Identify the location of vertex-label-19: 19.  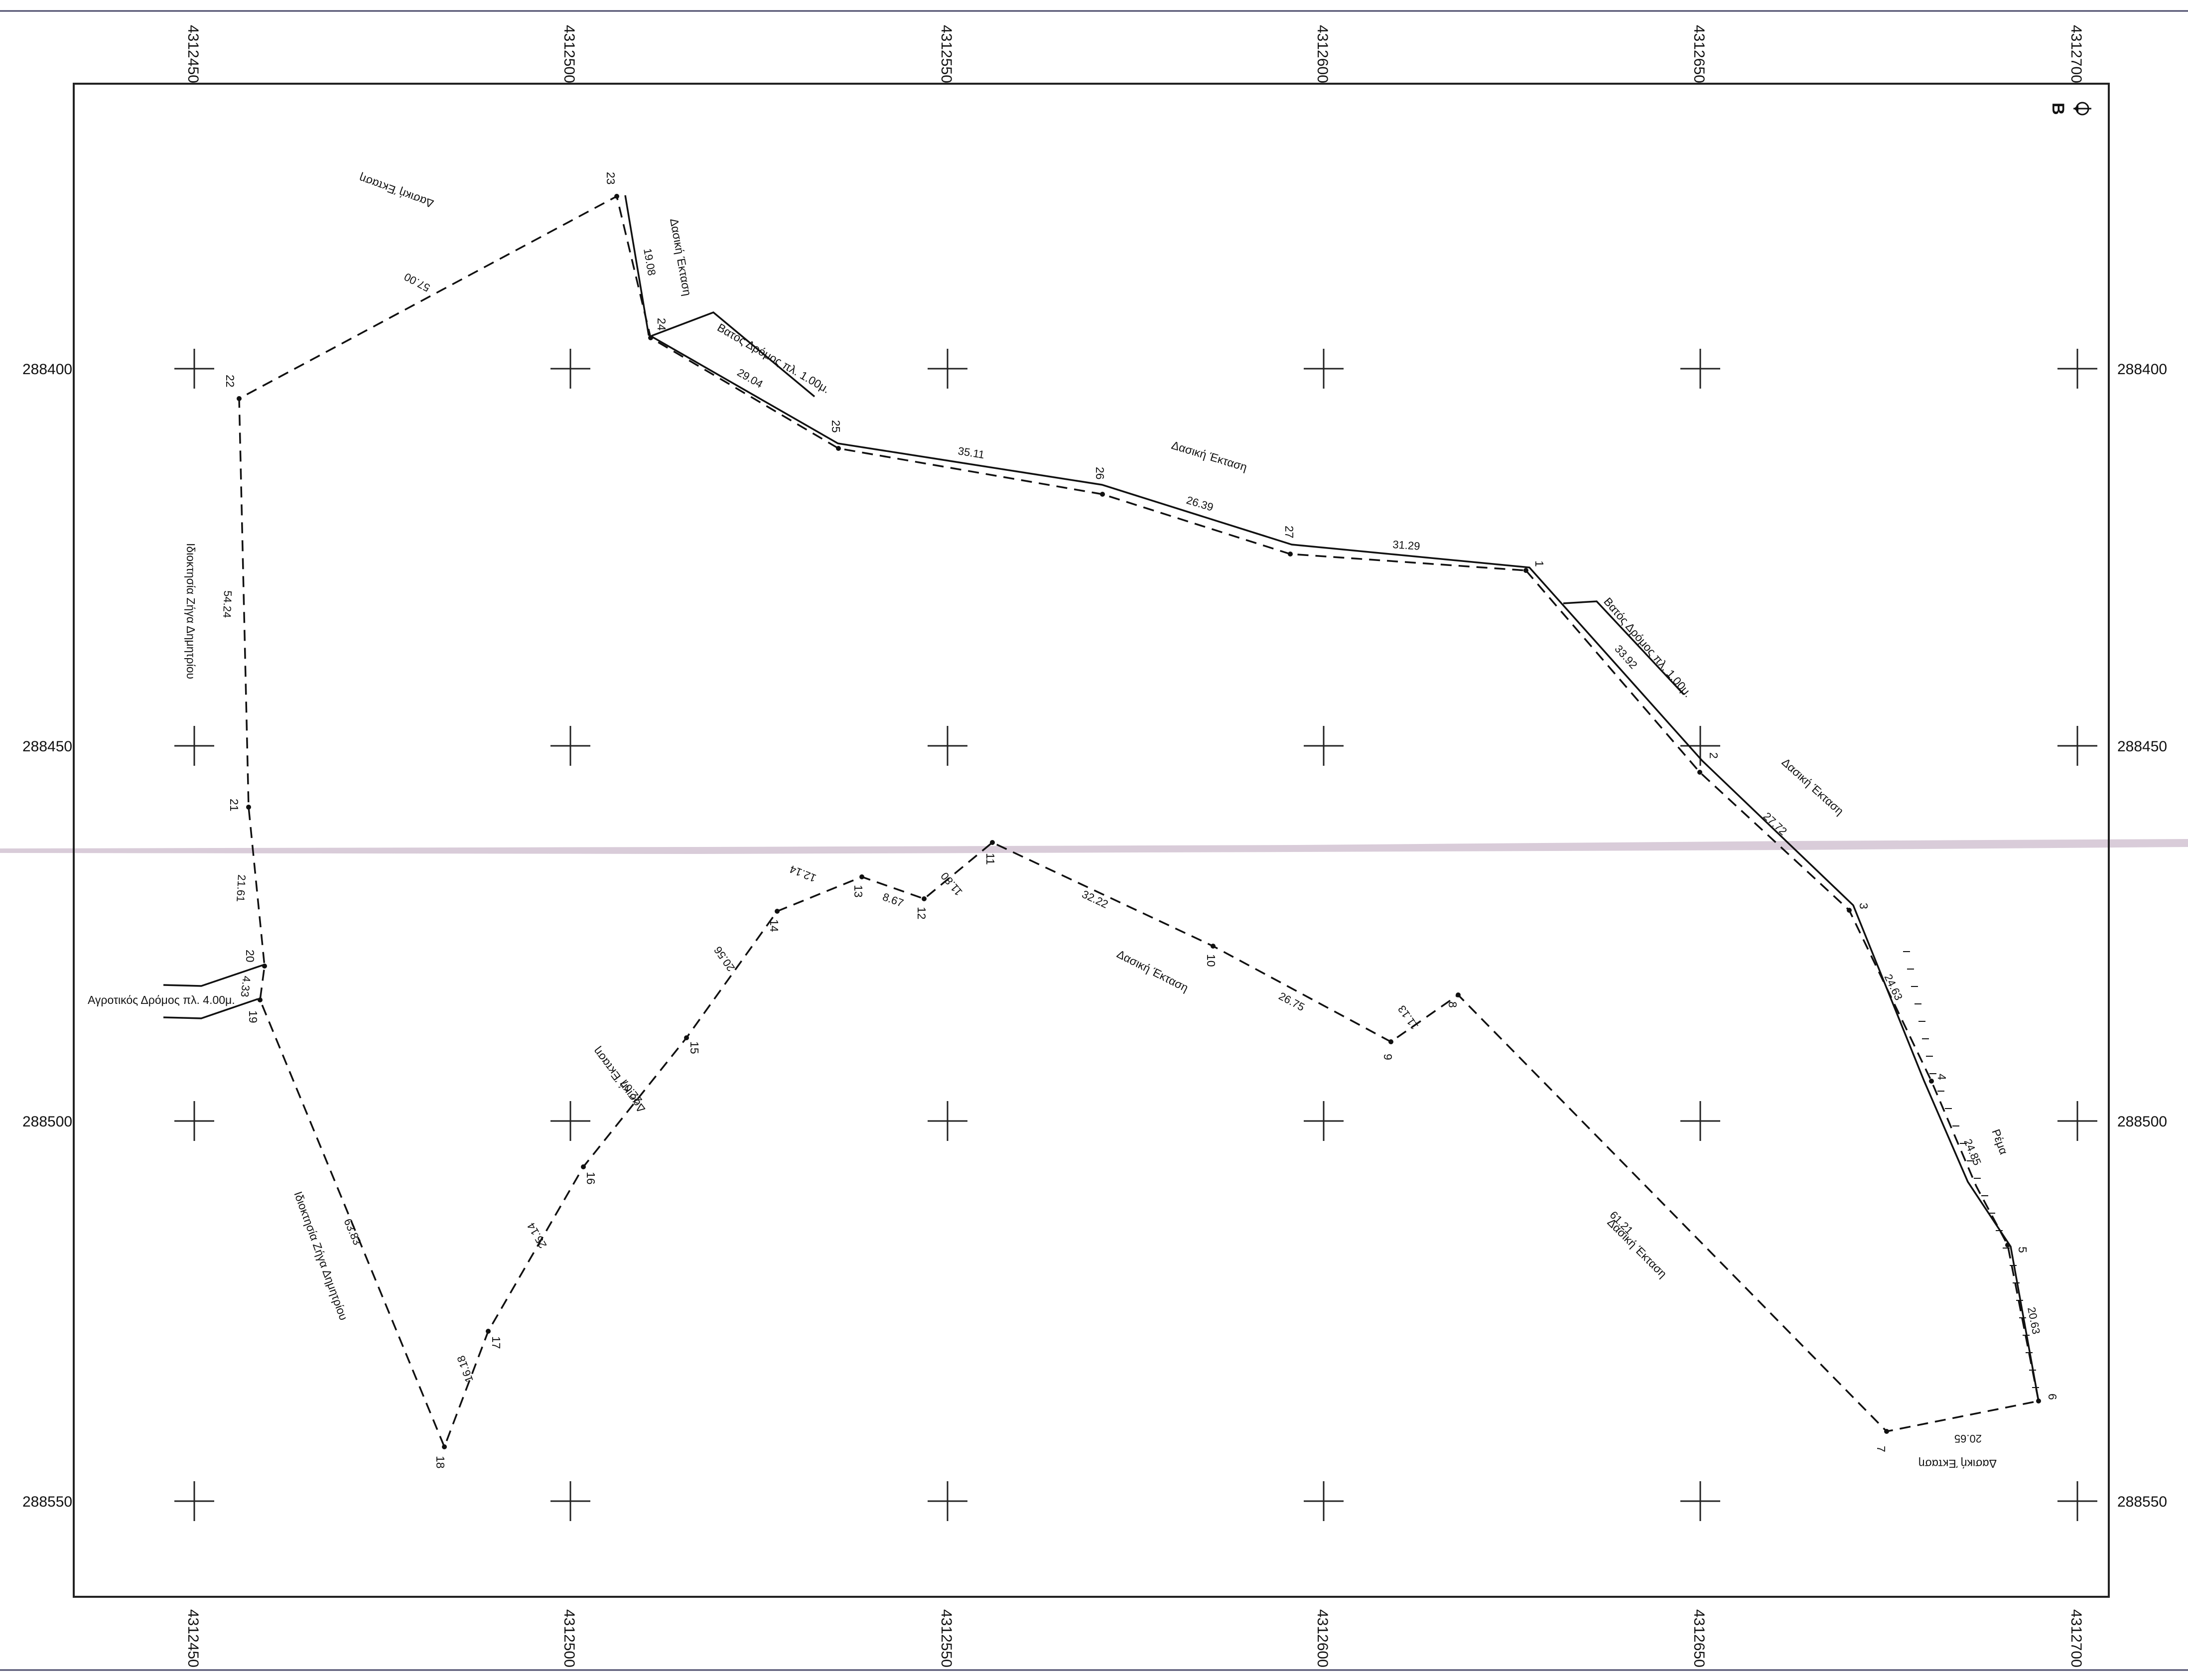
(253, 1016).